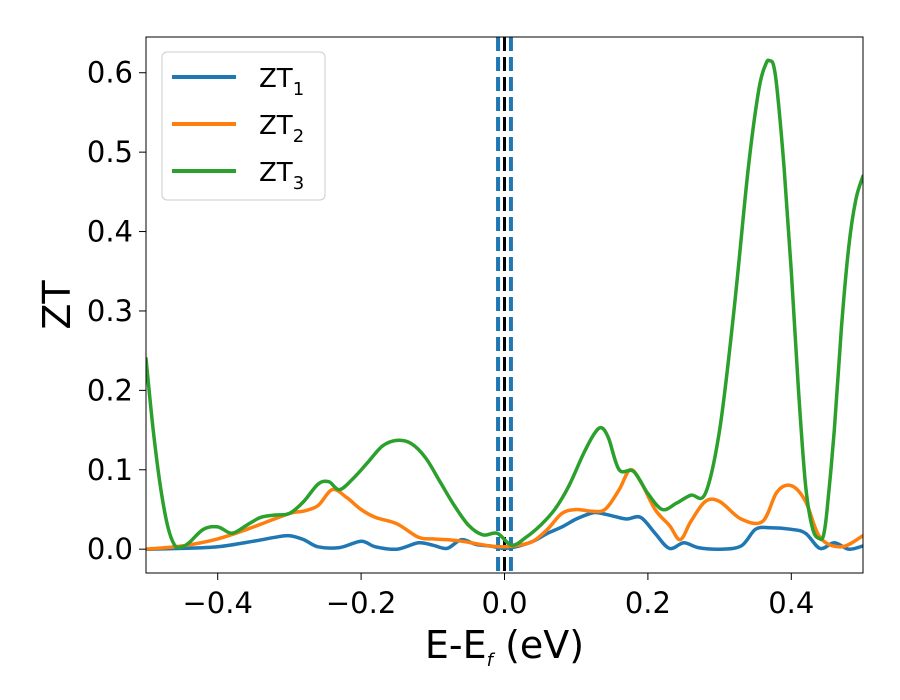 The image size is (900, 700). I want to click on fermi-level-lines, so click(504, 305).